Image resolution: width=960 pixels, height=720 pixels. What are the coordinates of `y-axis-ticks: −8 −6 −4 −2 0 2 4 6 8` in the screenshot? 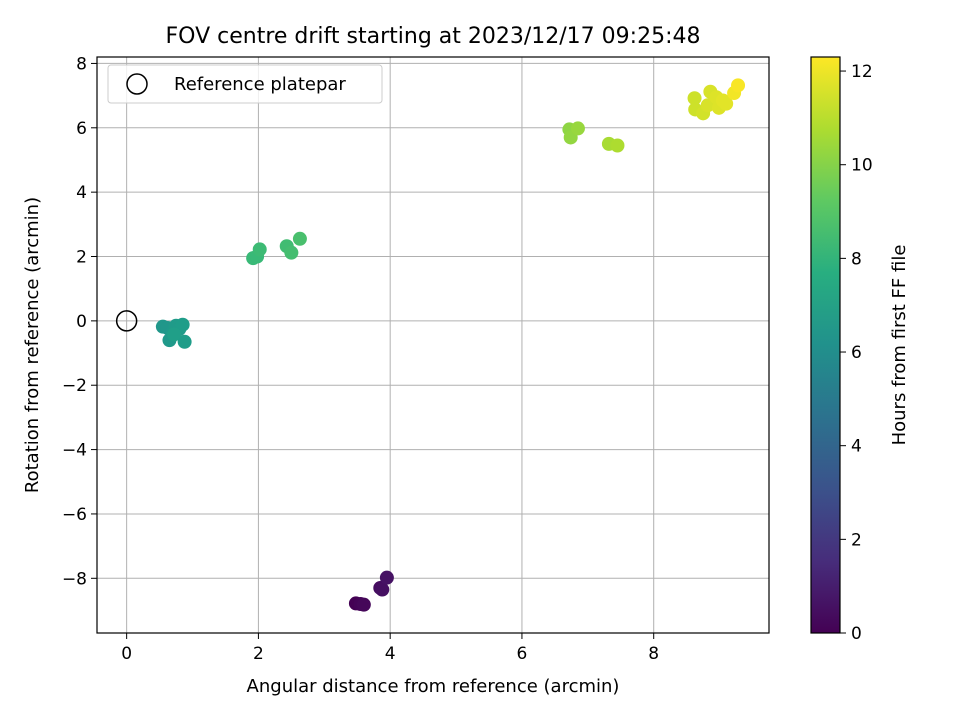 It's located at (79, 321).